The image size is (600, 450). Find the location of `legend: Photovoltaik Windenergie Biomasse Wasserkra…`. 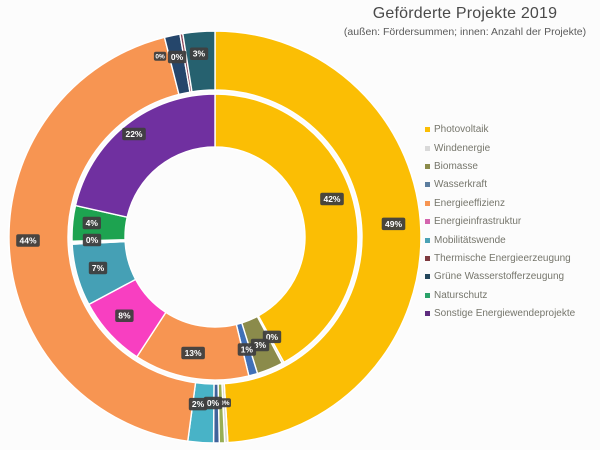

legend: Photovoltaik Windenergie Biomasse Wasserkra… is located at coordinates (500, 224).